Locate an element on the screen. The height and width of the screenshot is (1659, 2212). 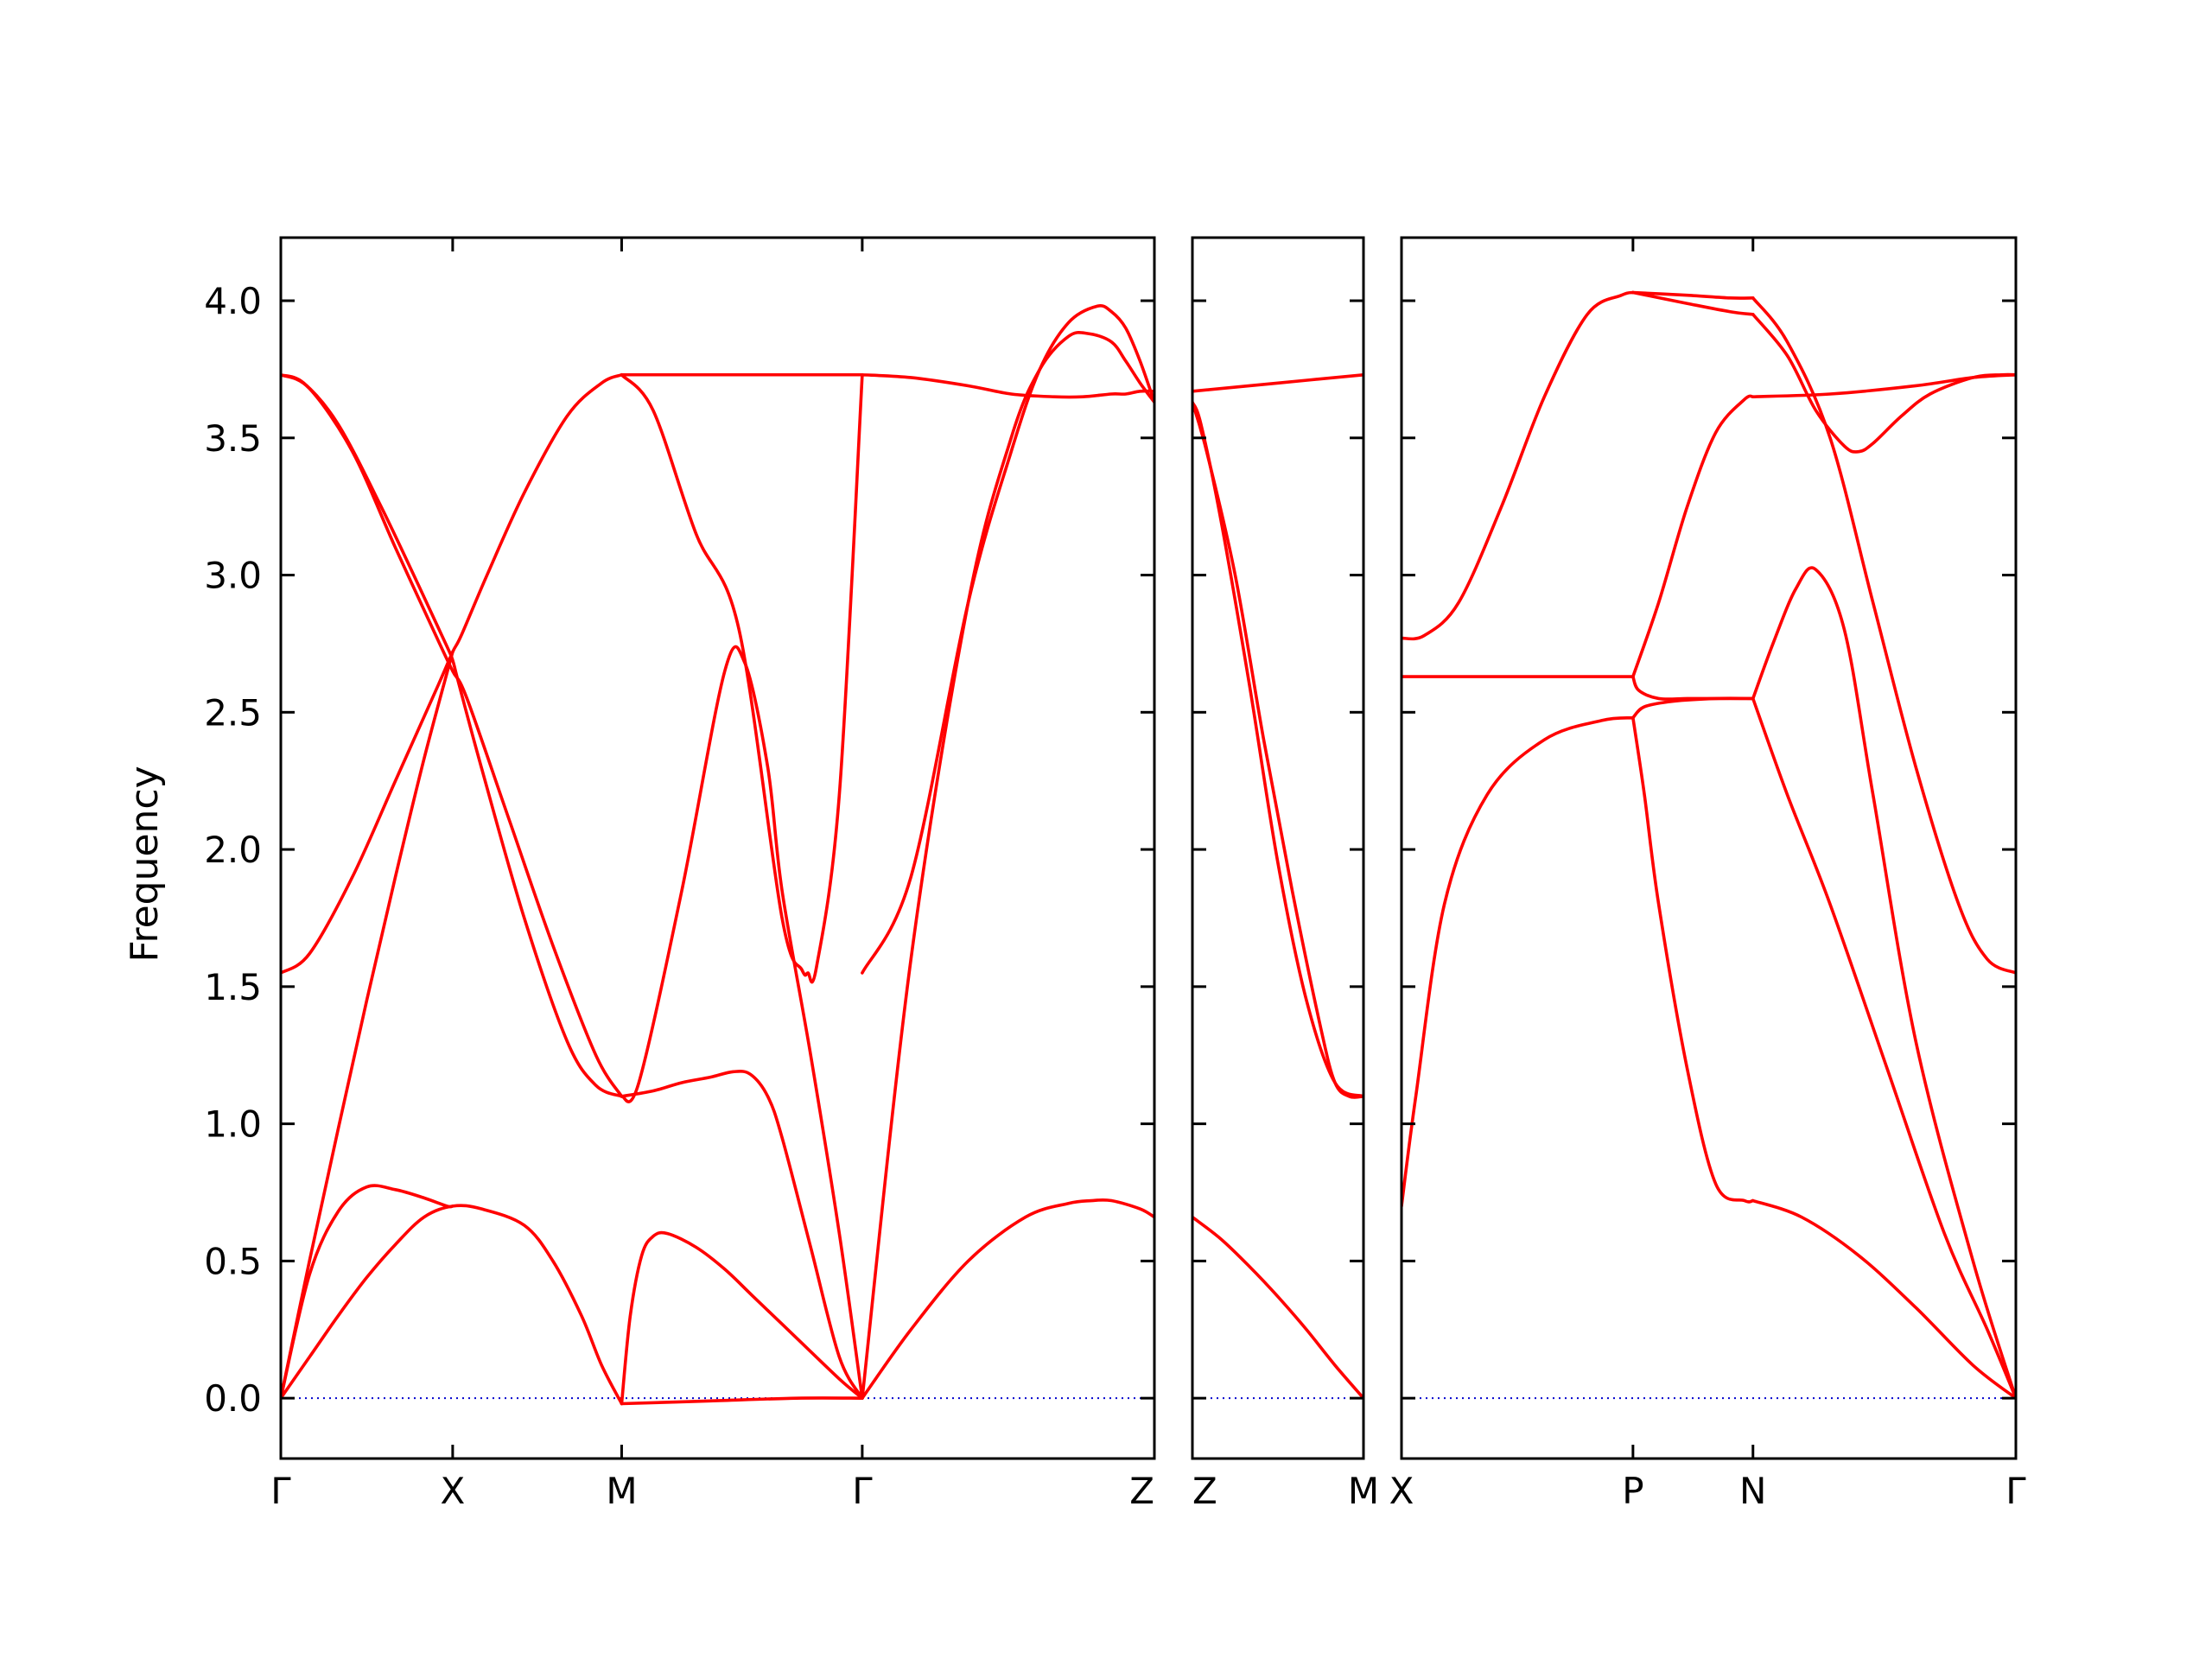
y-tick-labels: 0.0 0.5 1.0 1.5 2.0 2.5 3.0 3.5 4.0 is located at coordinates (233, 850).